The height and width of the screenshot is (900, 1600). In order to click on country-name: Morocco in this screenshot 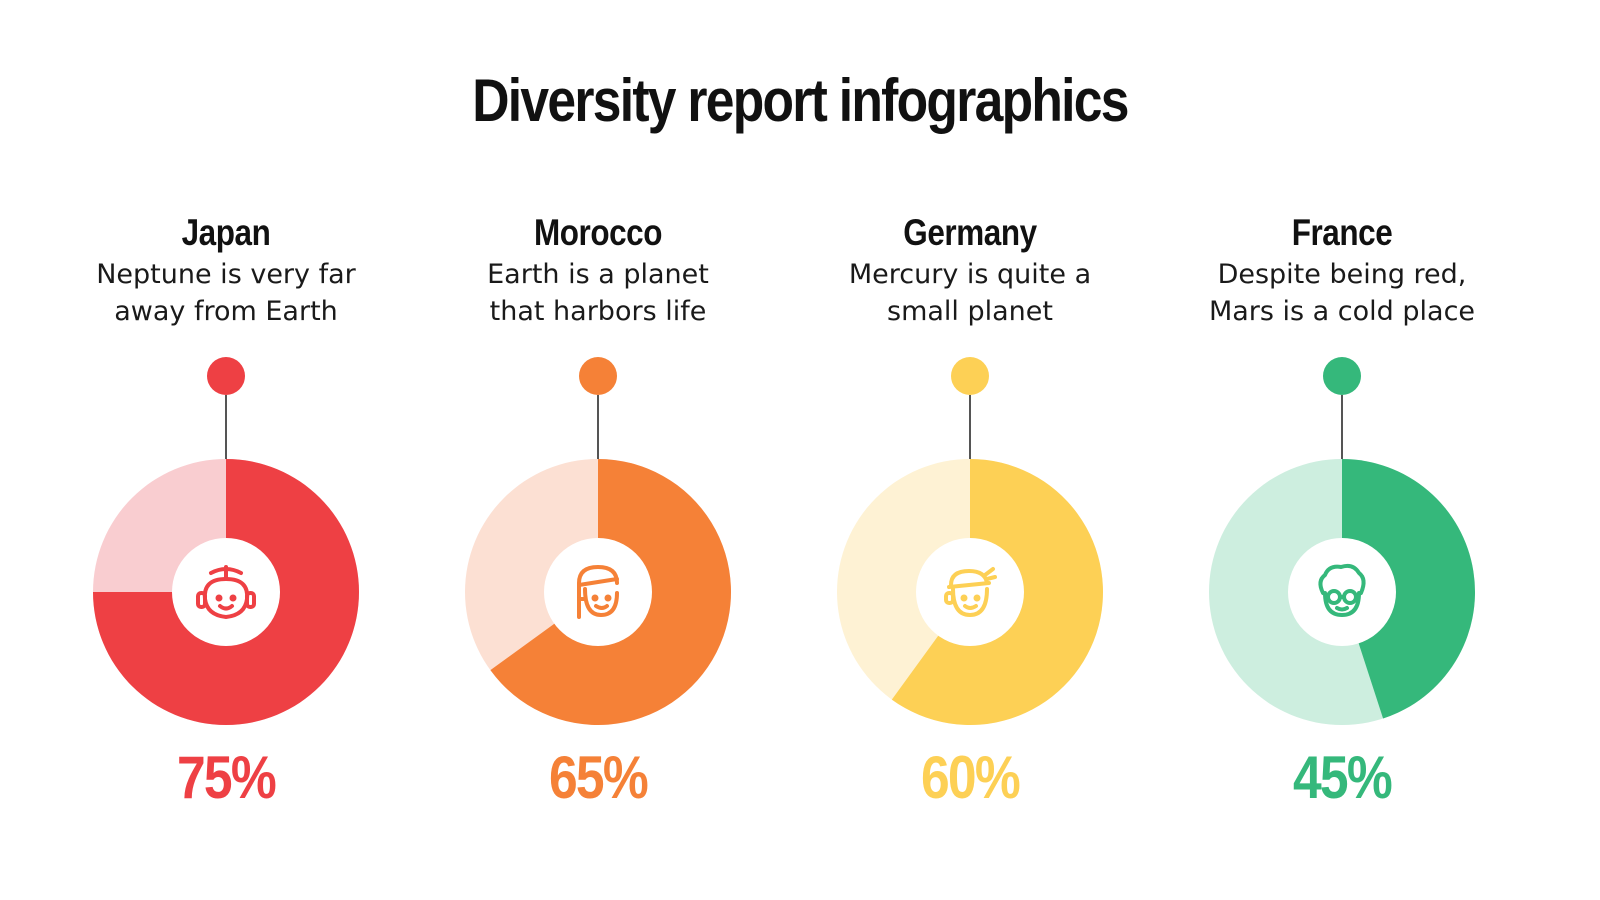, I will do `click(598, 232)`.